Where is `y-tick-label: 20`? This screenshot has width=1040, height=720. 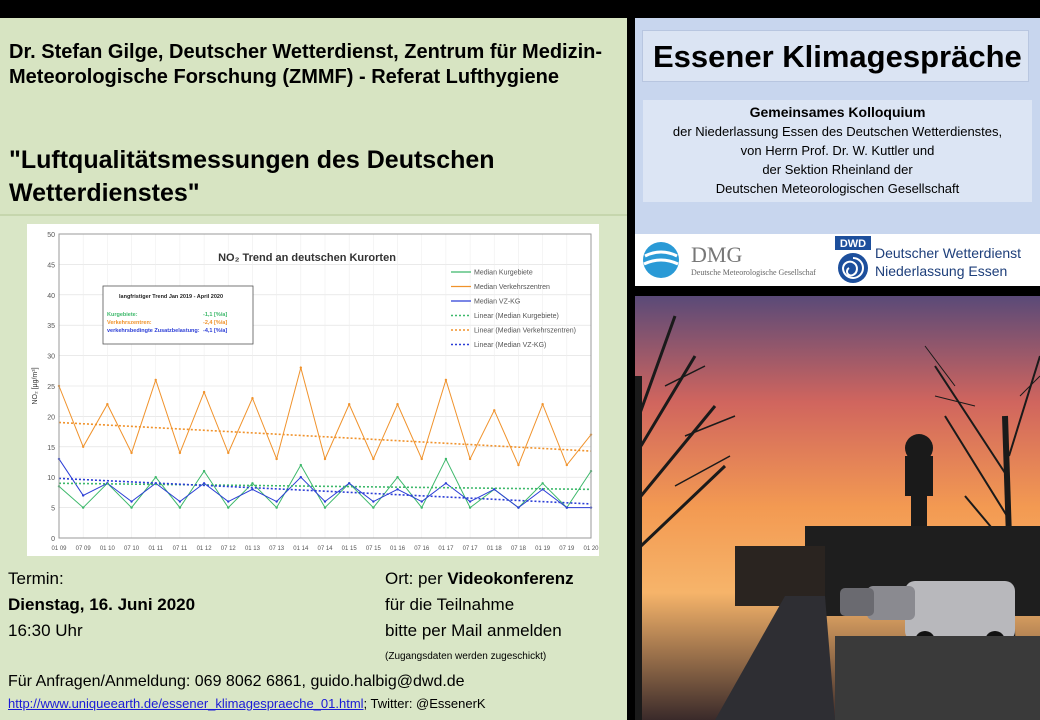 y-tick-label: 20 is located at coordinates (51, 417).